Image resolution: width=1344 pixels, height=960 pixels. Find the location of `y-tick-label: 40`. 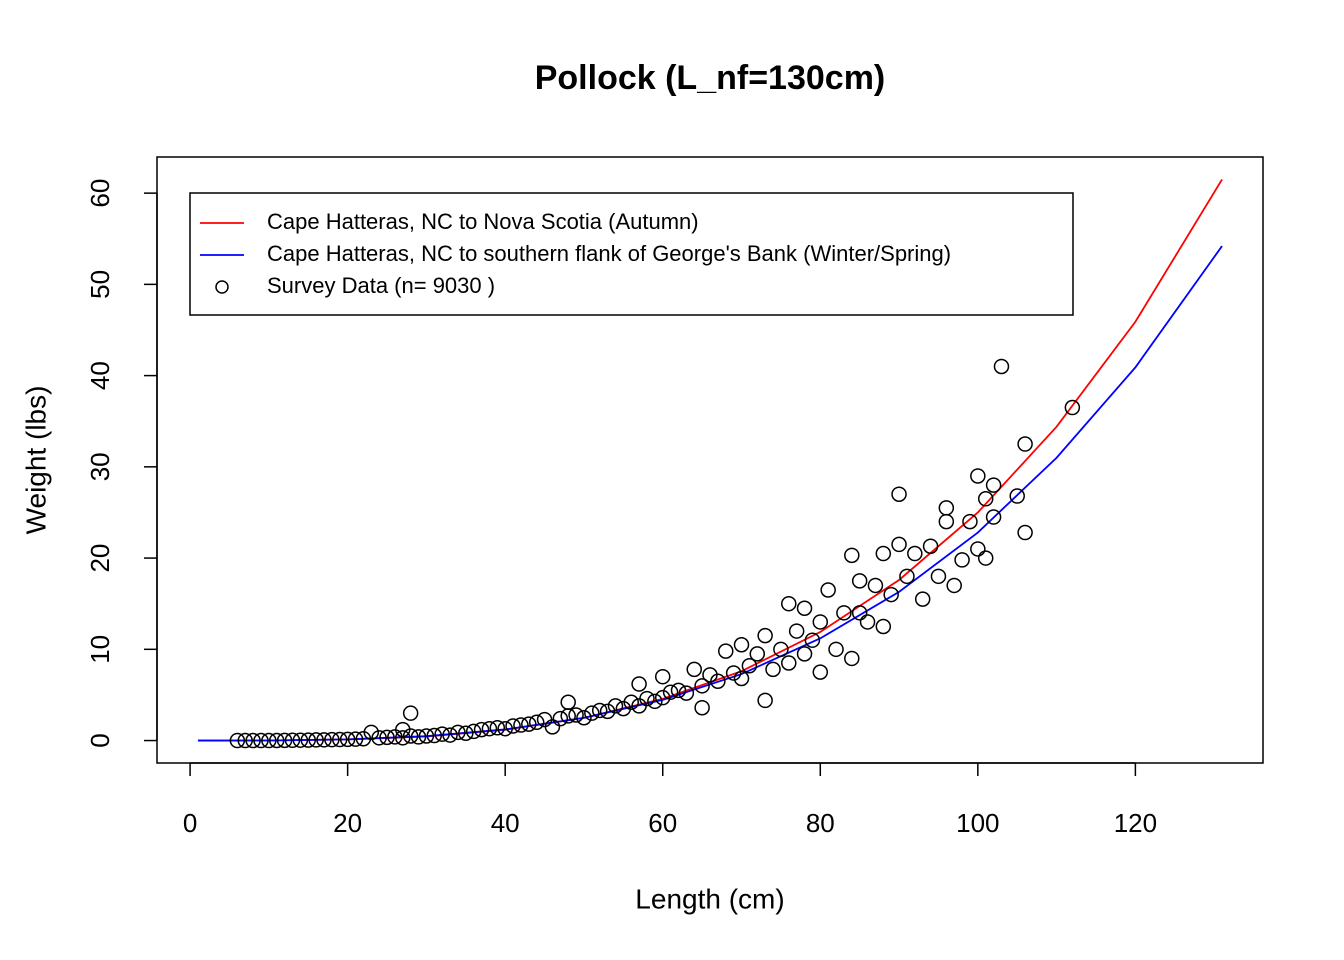

y-tick-label: 40 is located at coordinates (100, 375).